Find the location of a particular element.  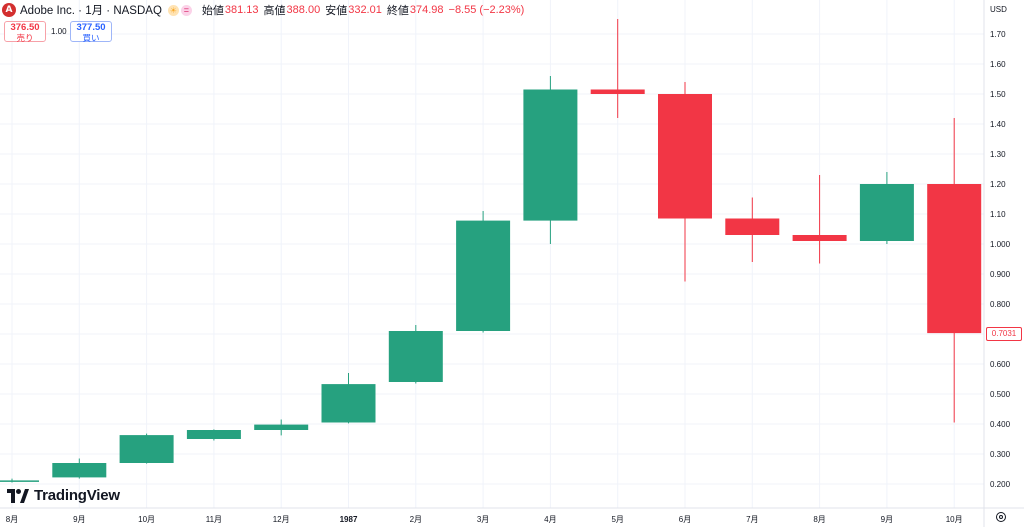

open-label: 始値 is located at coordinates (212, 11).